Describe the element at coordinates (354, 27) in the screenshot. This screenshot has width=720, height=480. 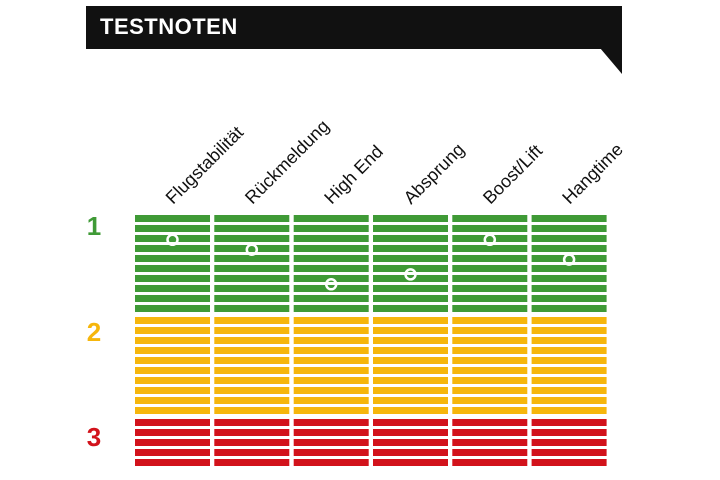
I see `title-banner` at that location.